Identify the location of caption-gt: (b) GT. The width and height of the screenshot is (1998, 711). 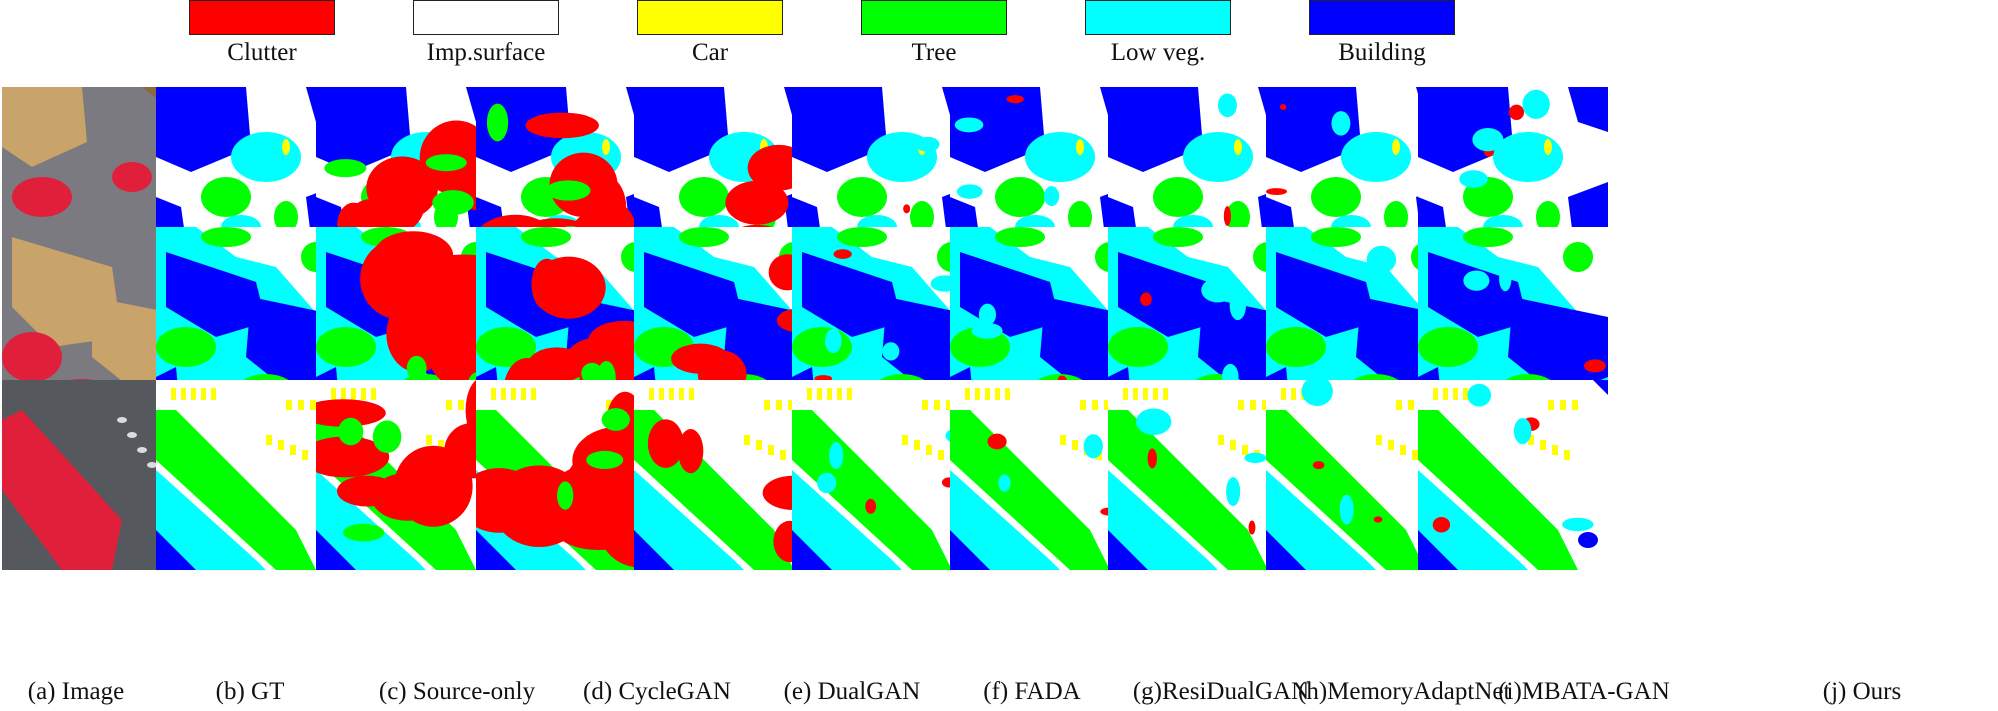
(250, 691).